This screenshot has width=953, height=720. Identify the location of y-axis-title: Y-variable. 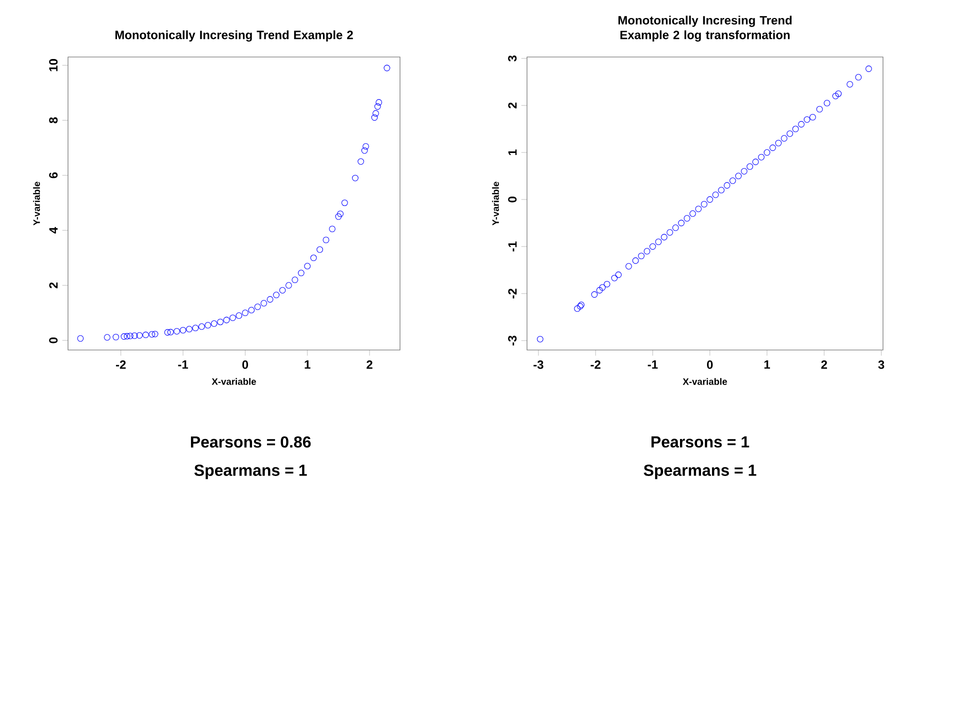
(495, 204).